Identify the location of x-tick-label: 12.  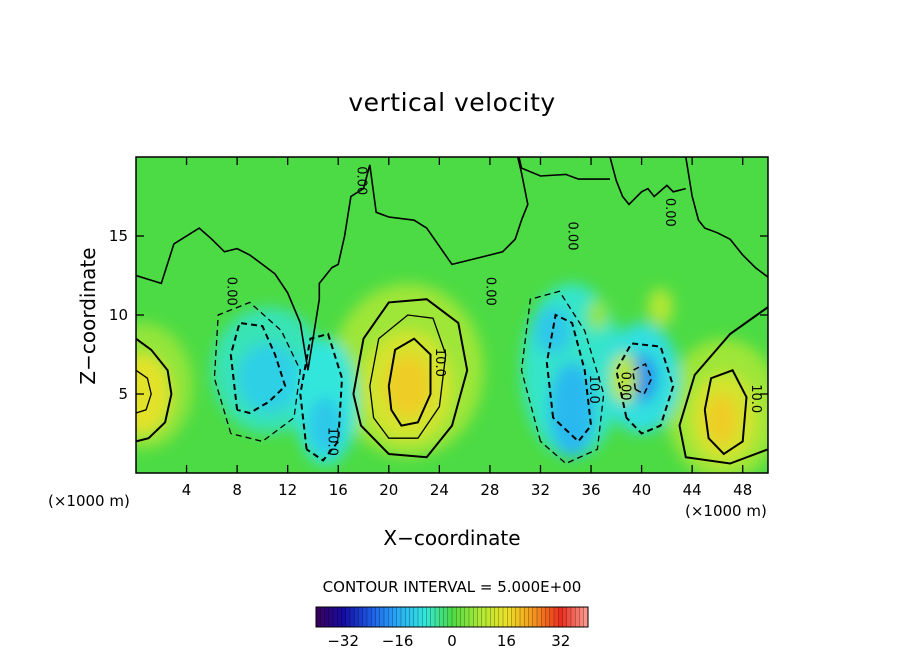
(287, 490).